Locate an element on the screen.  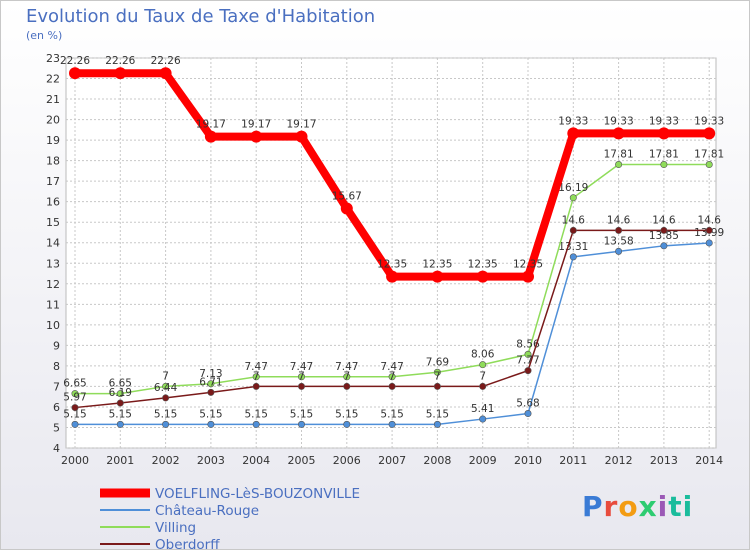
y-tick-label: 8 is located at coordinates (56, 366).